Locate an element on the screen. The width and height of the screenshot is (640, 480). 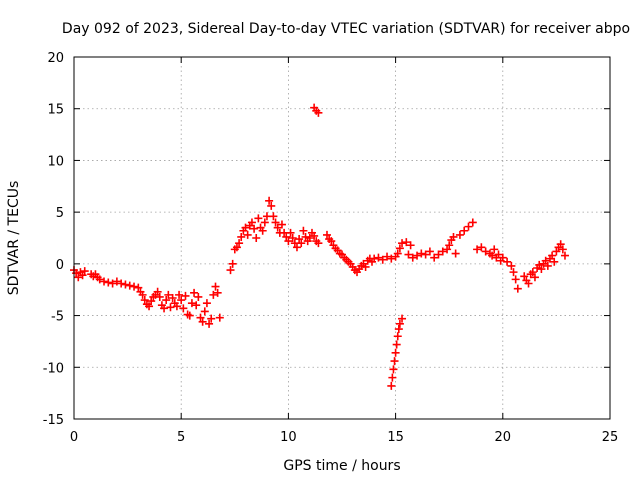
x-tick-label: 5 is located at coordinates (181, 437).